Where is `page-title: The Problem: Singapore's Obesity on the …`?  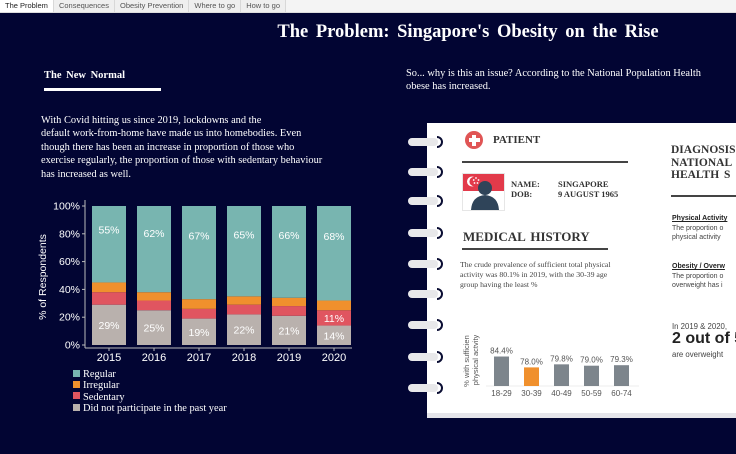 page-title: The Problem: Singapore's Obesity on the … is located at coordinates (468, 32).